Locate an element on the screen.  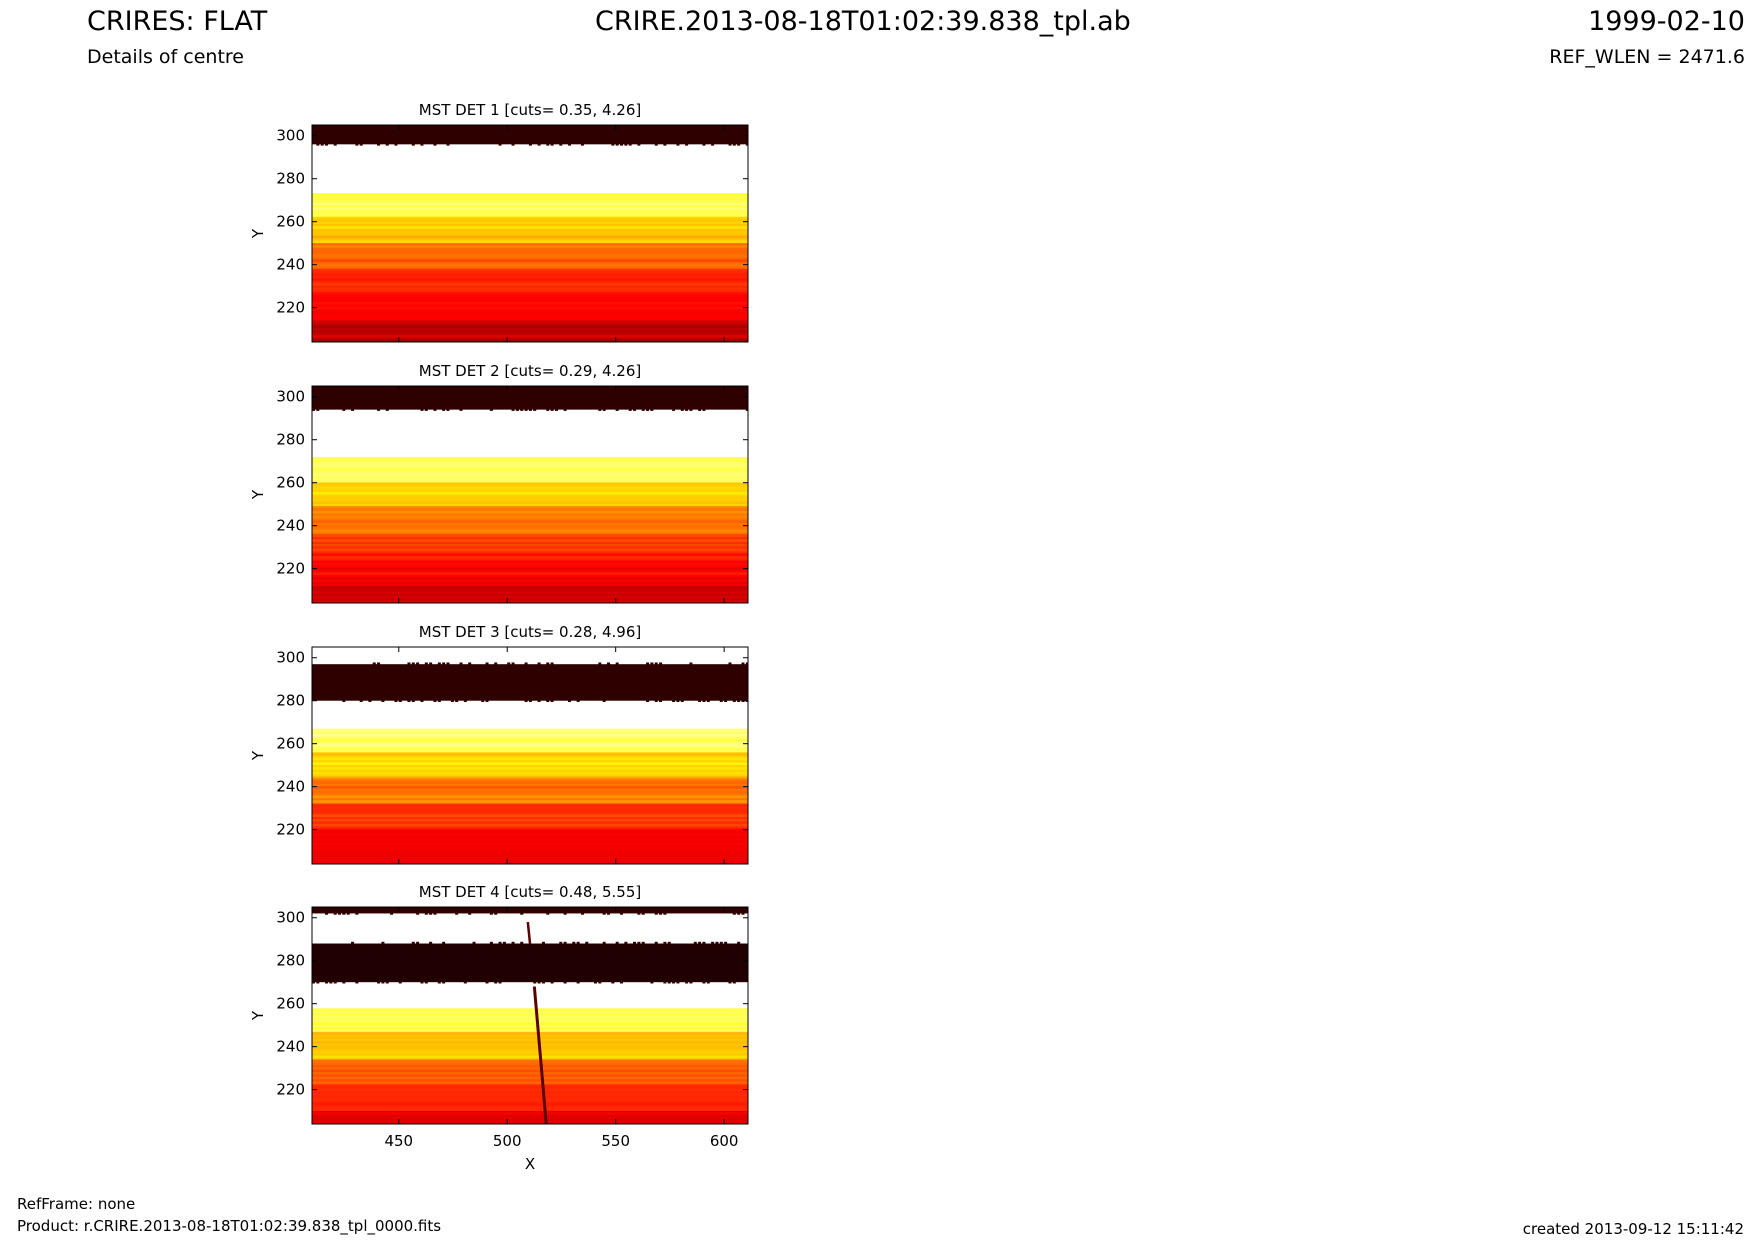
y-tick-label: 220 is located at coordinates (290, 1090).